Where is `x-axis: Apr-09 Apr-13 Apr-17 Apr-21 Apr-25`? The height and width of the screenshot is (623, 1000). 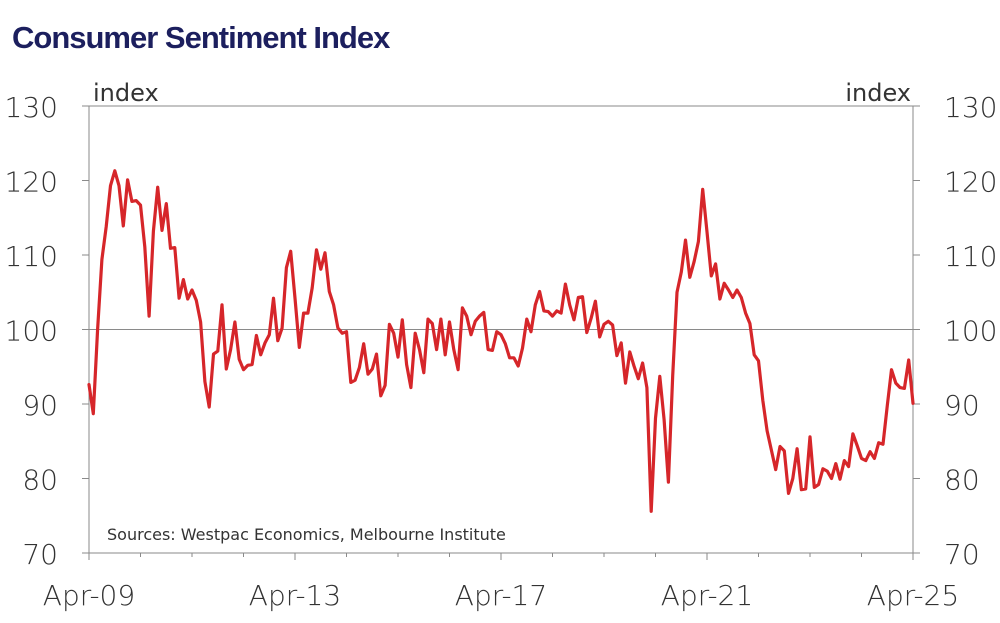
x-axis: Apr-09 Apr-13 Apr-17 Apr-21 Apr-25 is located at coordinates (501, 582).